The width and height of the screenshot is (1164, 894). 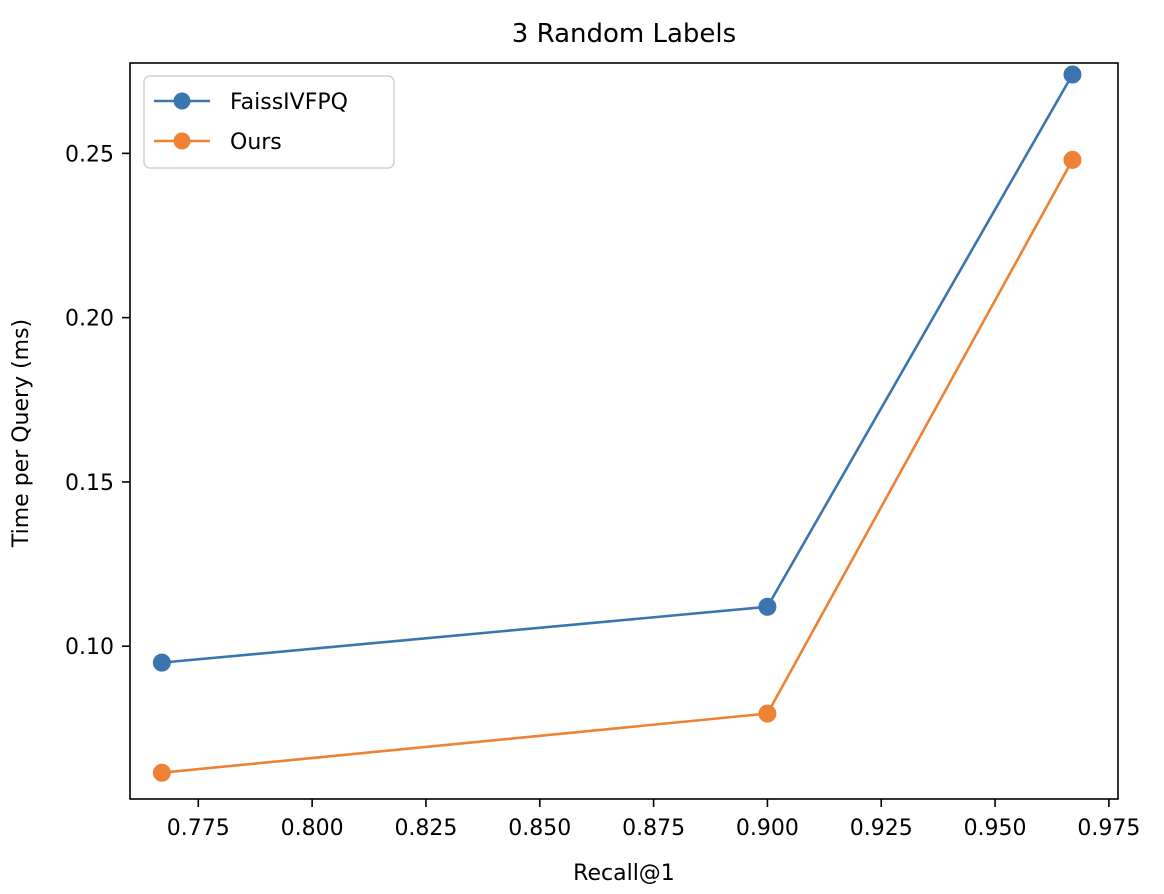 What do you see at coordinates (198, 828) in the screenshot?
I see `x-tick-label: 0.775` at bounding box center [198, 828].